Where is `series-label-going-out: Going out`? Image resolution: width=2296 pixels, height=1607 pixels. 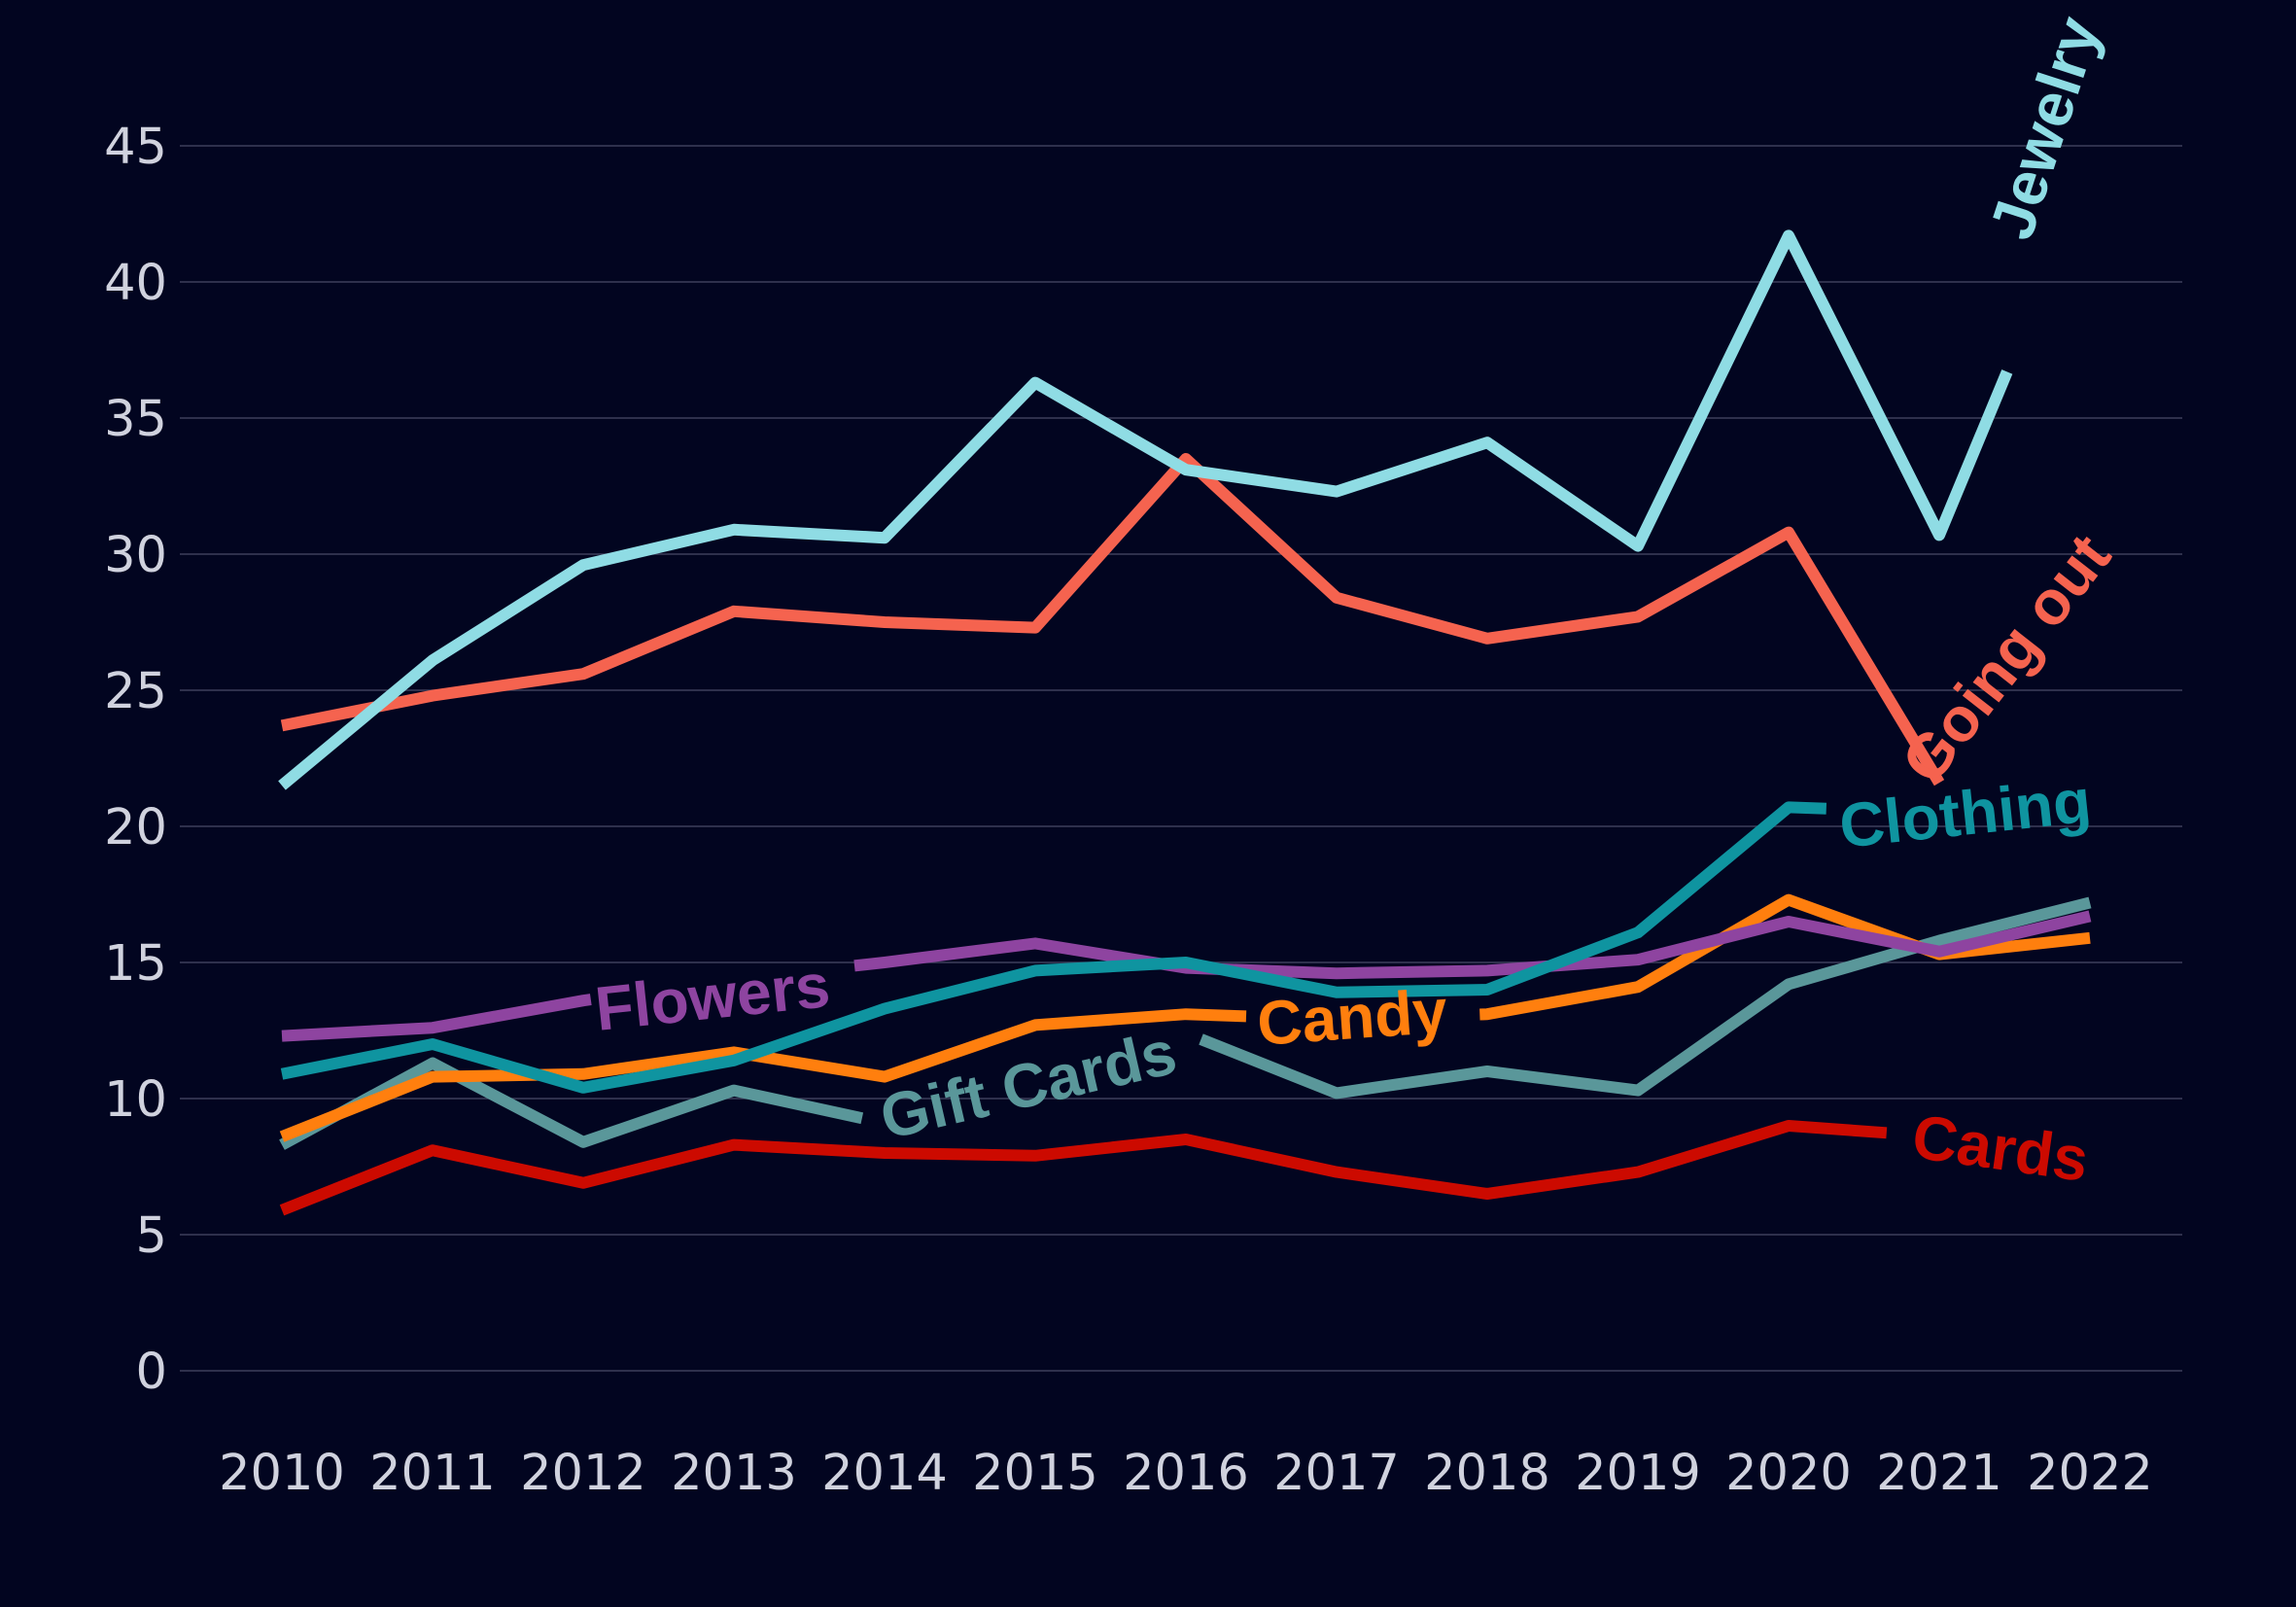
series-label-going-out: Going out is located at coordinates (2006, 658).